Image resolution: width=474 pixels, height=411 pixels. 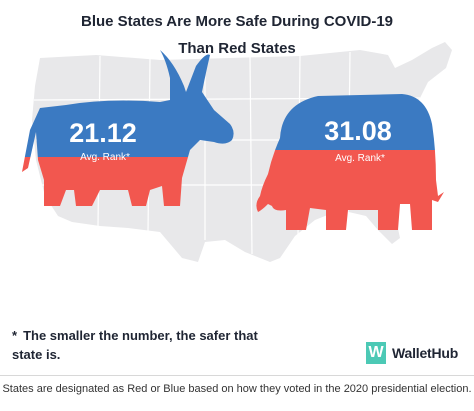 What do you see at coordinates (425, 353) in the screenshot?
I see `wallethub-logo-text: WalletHub` at bounding box center [425, 353].